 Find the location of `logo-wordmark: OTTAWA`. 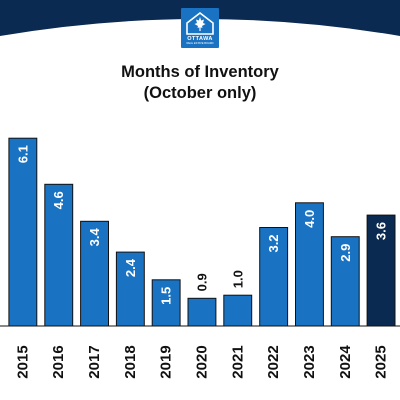

logo-wordmark: OTTAWA is located at coordinates (200, 39).